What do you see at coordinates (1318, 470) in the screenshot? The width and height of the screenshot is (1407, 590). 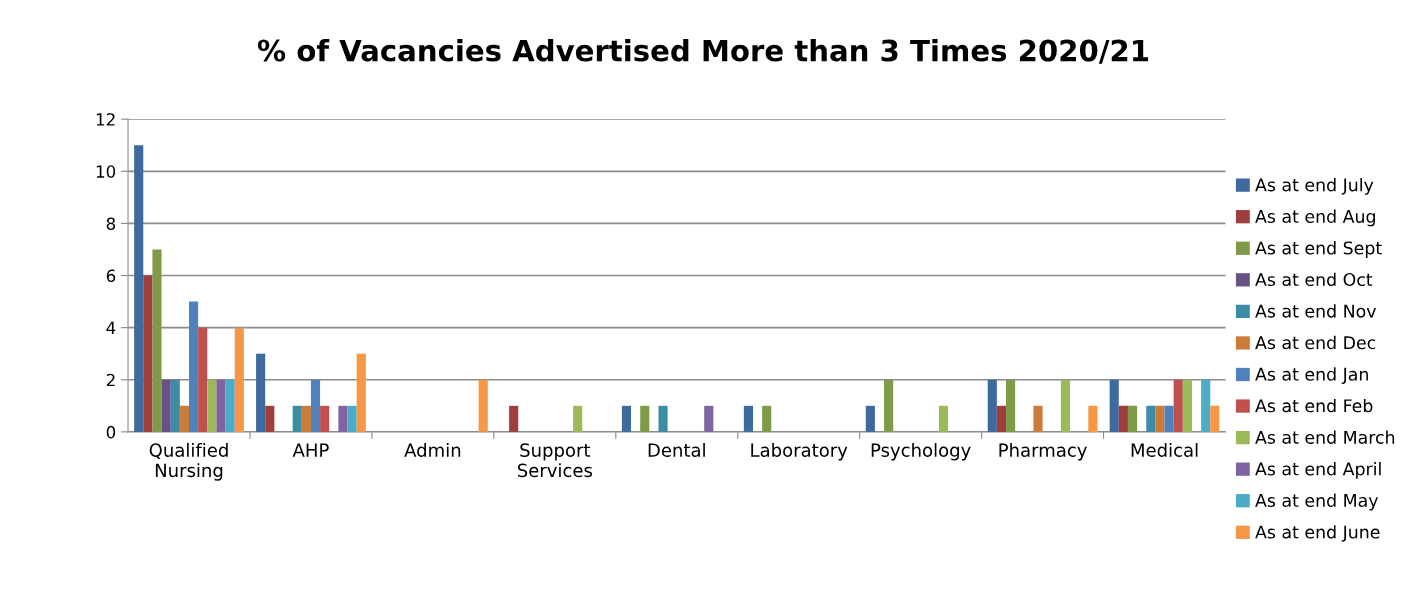 I see `legend-label: As at end April` at bounding box center [1318, 470].